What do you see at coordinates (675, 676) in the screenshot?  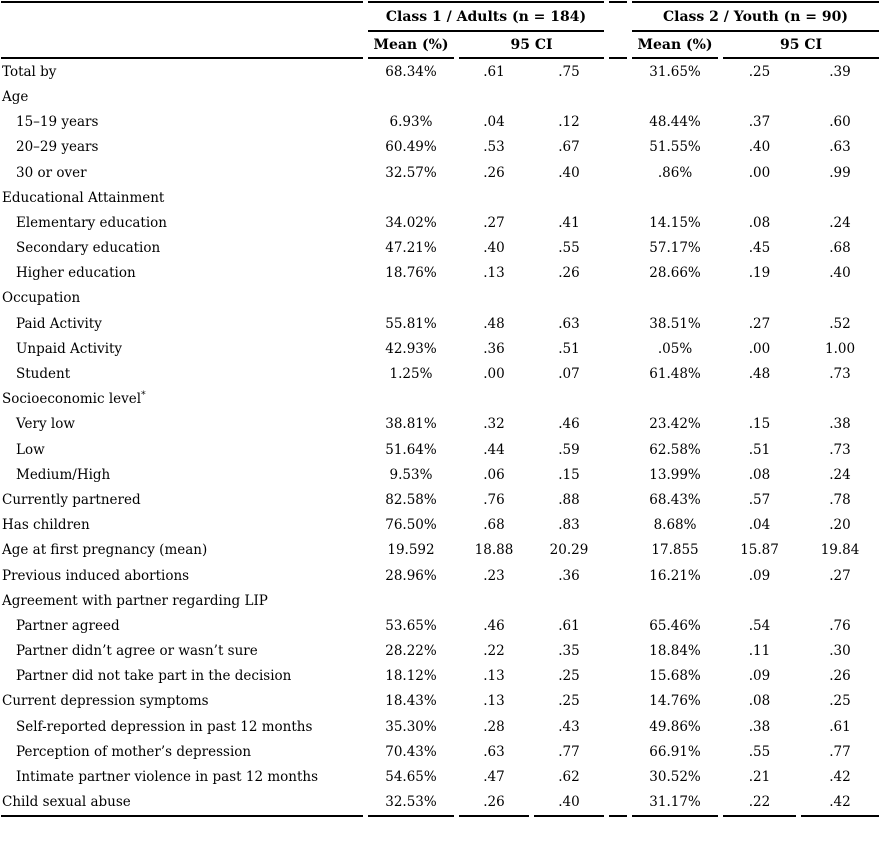 I see `cell-value: 15.68%` at bounding box center [675, 676].